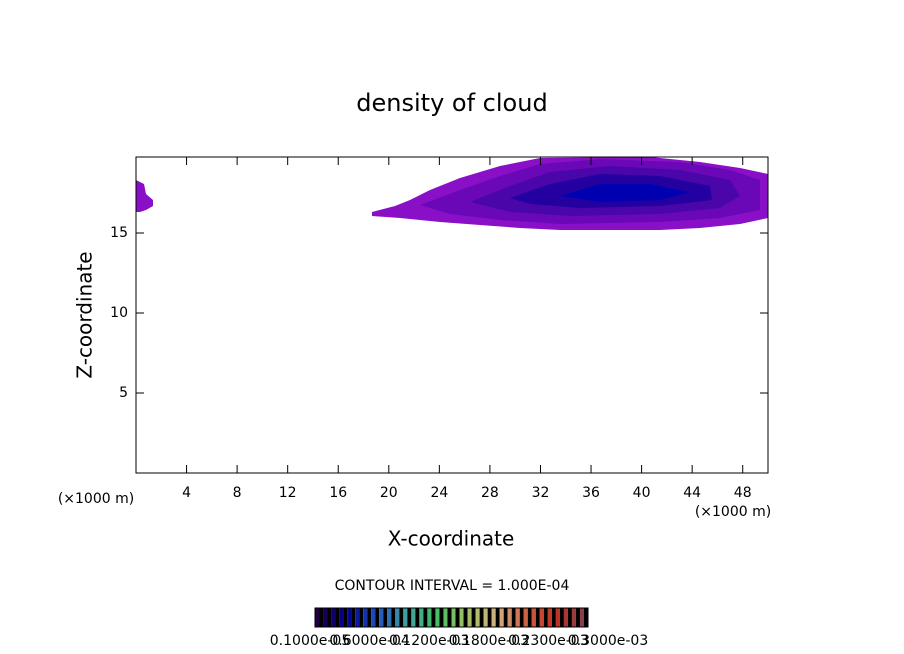  I want to click on x-tick-label: 12, so click(288, 493).